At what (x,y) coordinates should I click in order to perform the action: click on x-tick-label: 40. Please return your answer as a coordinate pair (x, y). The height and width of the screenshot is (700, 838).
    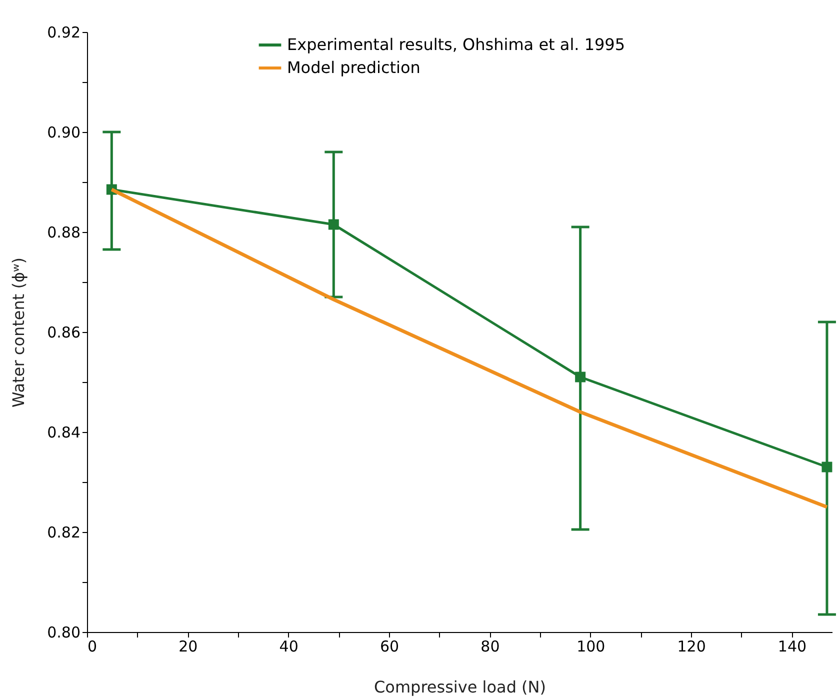
    Looking at the image, I should click on (288, 647).